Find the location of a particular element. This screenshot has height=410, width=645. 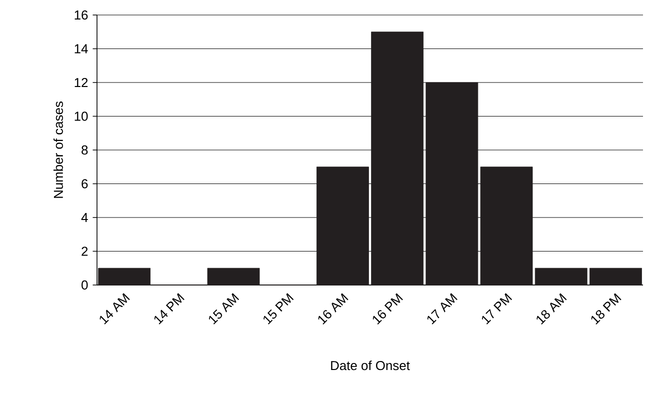

y-tick-label: 0 is located at coordinates (85, 285).